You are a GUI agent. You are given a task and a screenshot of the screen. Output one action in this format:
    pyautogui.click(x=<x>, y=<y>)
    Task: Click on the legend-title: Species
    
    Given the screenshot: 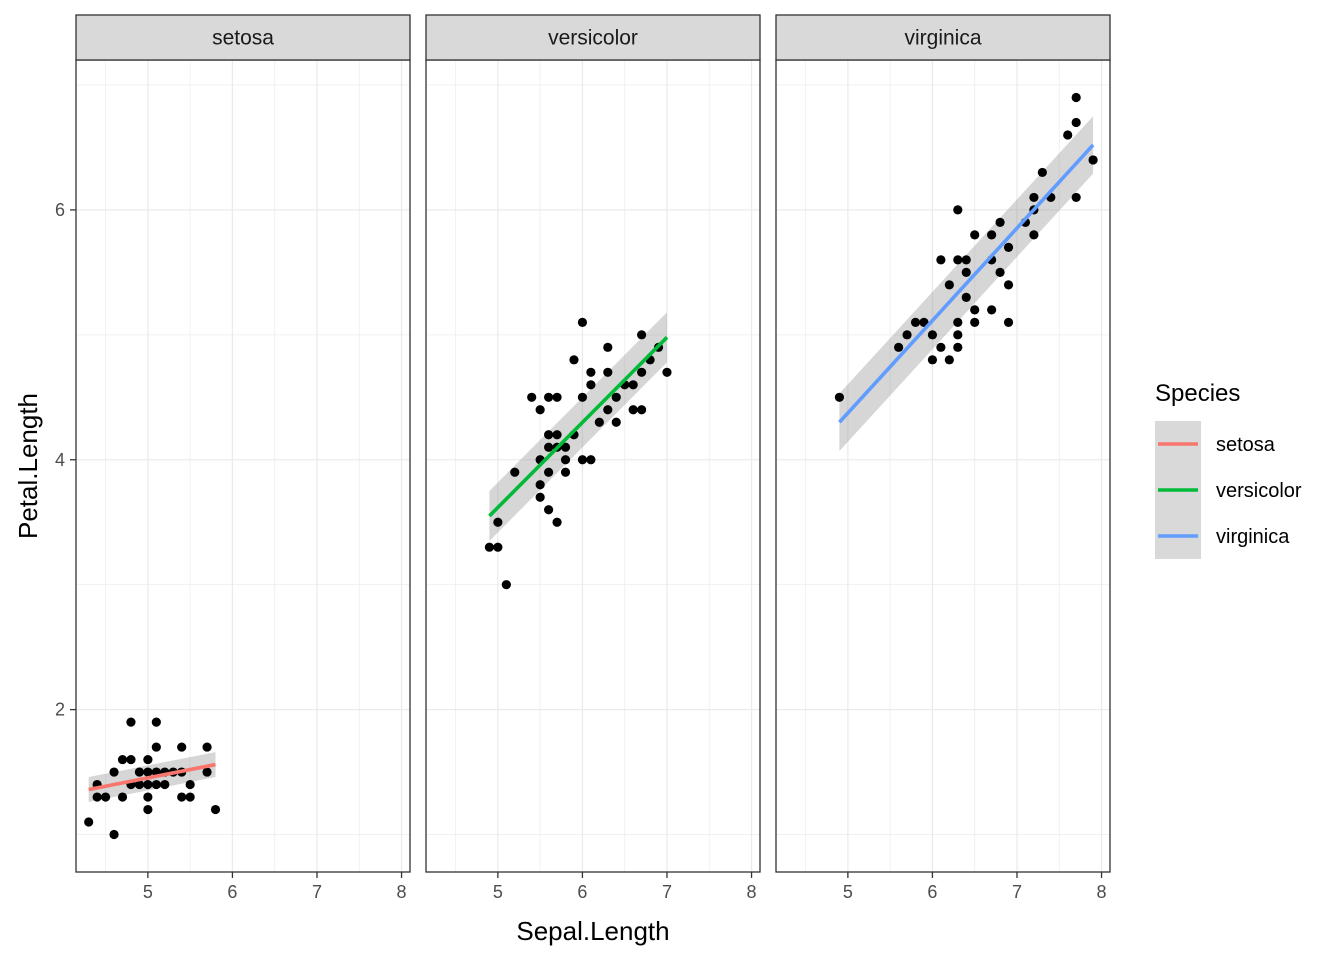 What is the action you would take?
    pyautogui.click(x=1197, y=393)
    